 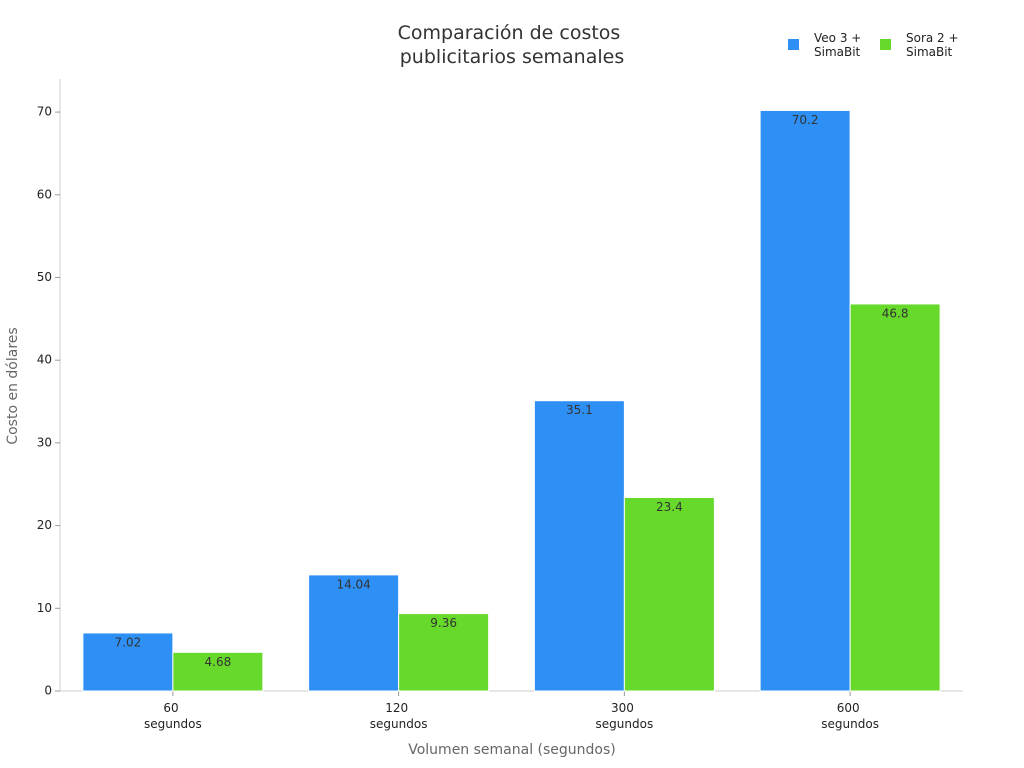 What do you see at coordinates (44, 442) in the screenshot?
I see `y-tick-label: 30` at bounding box center [44, 442].